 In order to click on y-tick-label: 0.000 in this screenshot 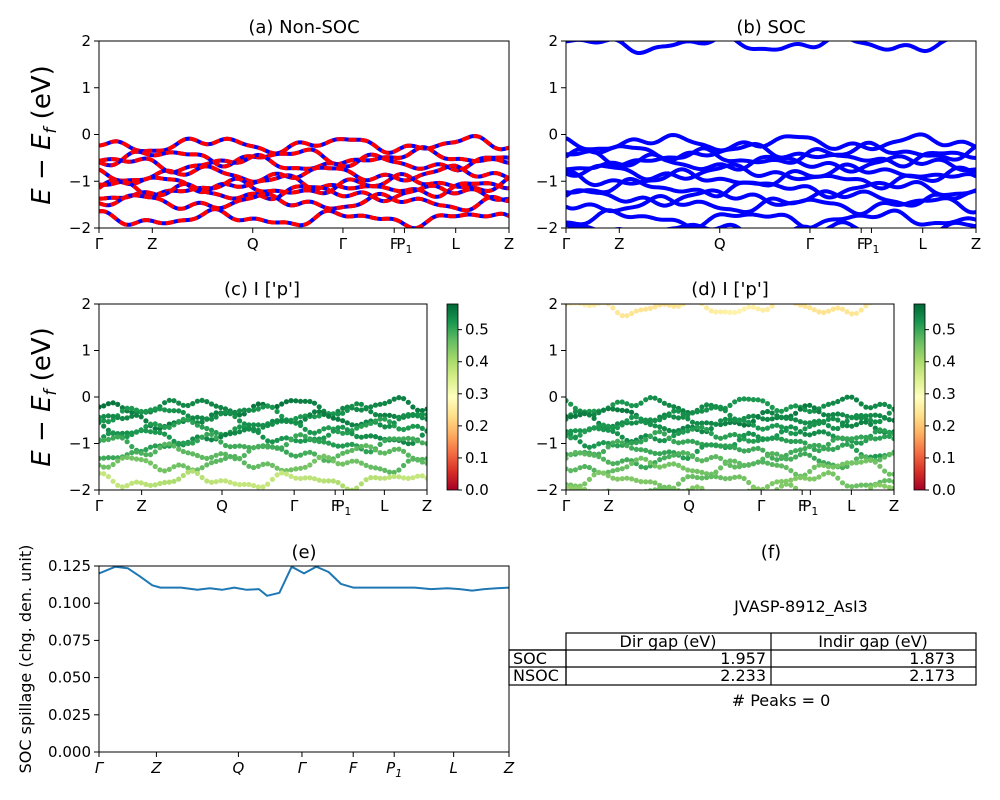, I will do `click(69, 752)`.